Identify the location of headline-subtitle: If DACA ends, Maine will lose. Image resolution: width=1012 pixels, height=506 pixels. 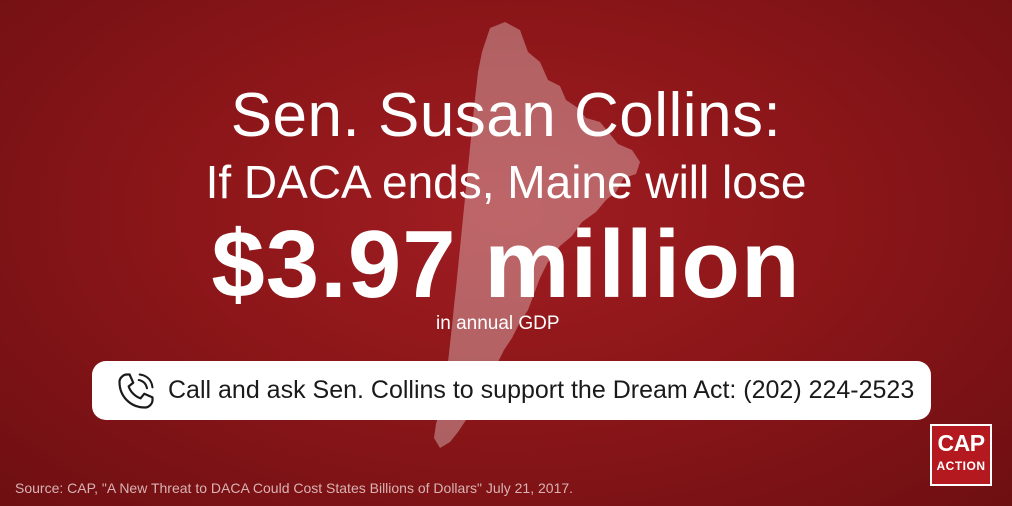
(506, 182).